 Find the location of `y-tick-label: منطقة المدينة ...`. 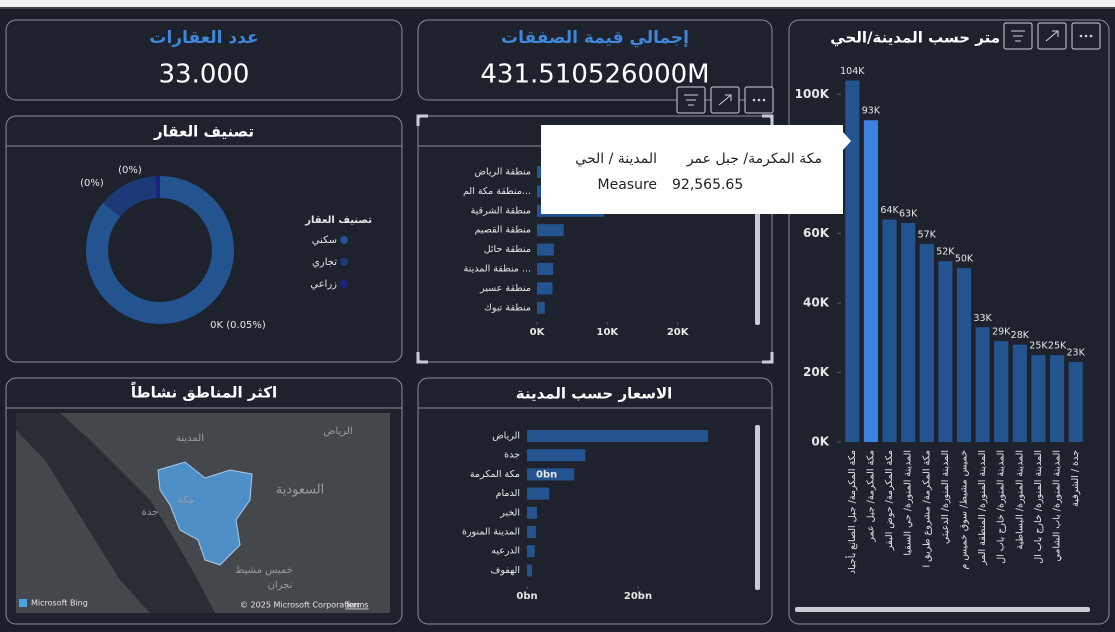

y-tick-label: منطقة المدينة ... is located at coordinates (497, 269).